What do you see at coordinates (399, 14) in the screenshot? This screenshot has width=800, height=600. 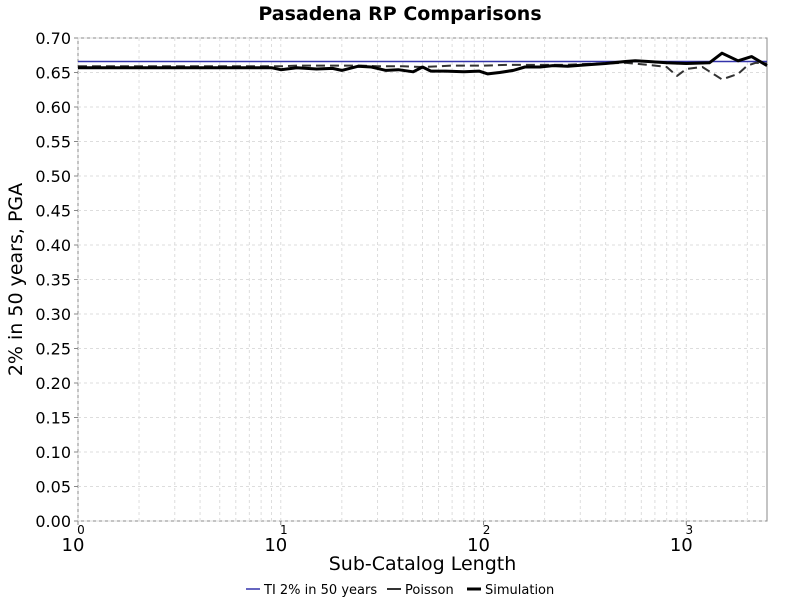 I see `chart-title: Pasadena RP Comparisons` at bounding box center [399, 14].